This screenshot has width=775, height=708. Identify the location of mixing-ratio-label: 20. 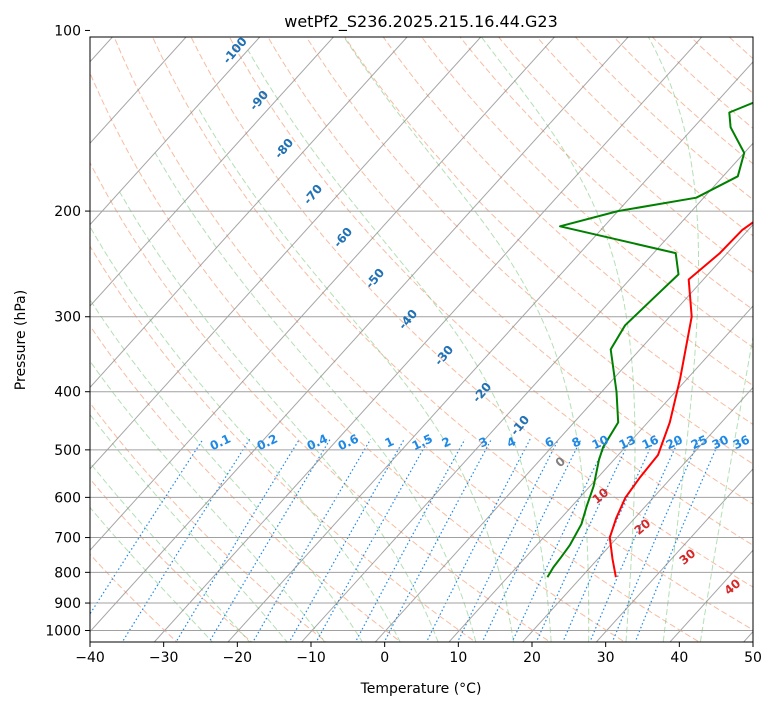
(674, 443).